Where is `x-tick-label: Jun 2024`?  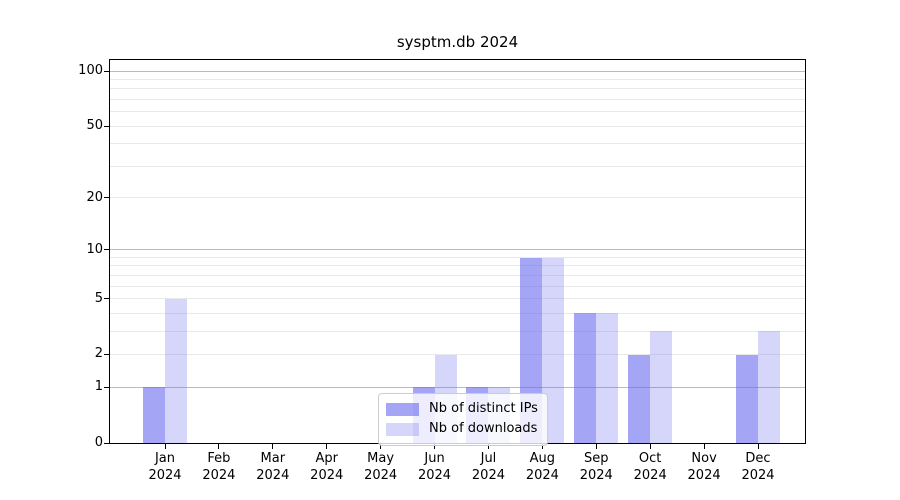 x-tick-label: Jun 2024 is located at coordinates (435, 467).